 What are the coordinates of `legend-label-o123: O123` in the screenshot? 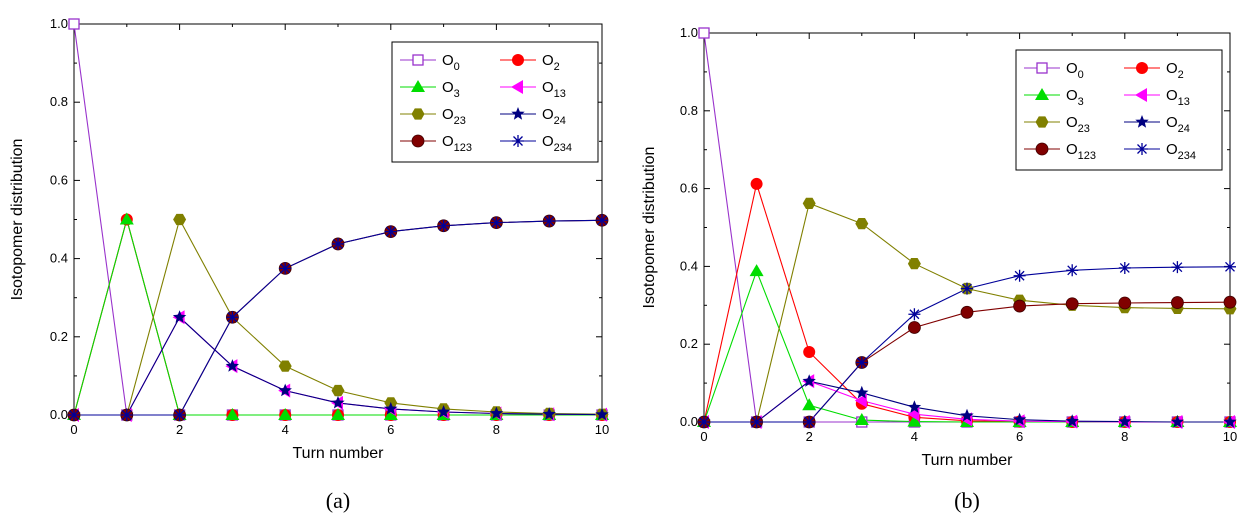 It's located at (1081, 151).